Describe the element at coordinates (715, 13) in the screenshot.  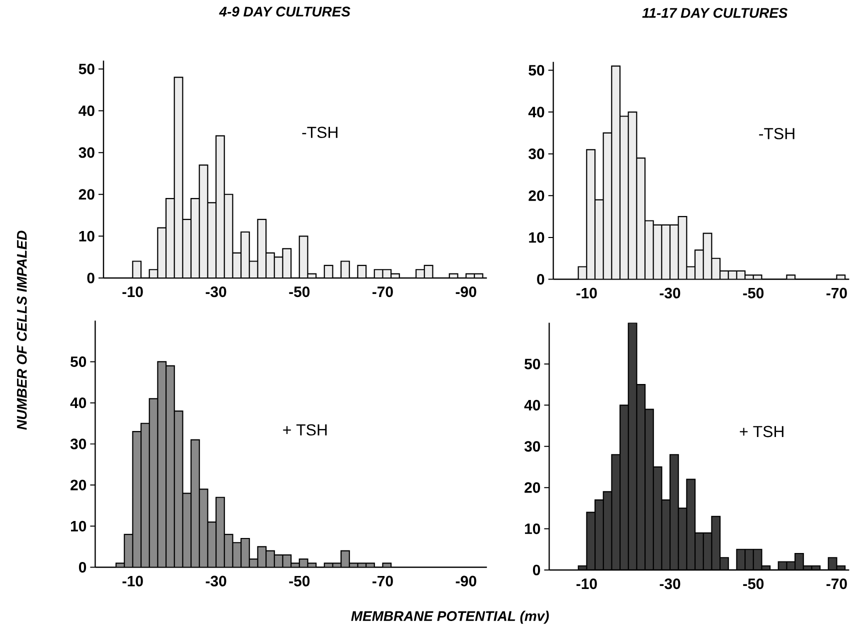
I see `chart-title: 11-17 DAY CULTURES` at that location.